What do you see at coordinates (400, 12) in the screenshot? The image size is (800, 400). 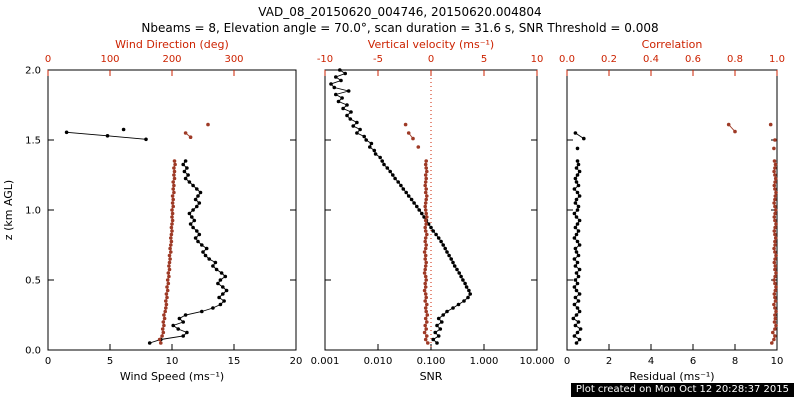 I see `figure-title: VAD_08_20150620_004746, 20150620.004804` at bounding box center [400, 12].